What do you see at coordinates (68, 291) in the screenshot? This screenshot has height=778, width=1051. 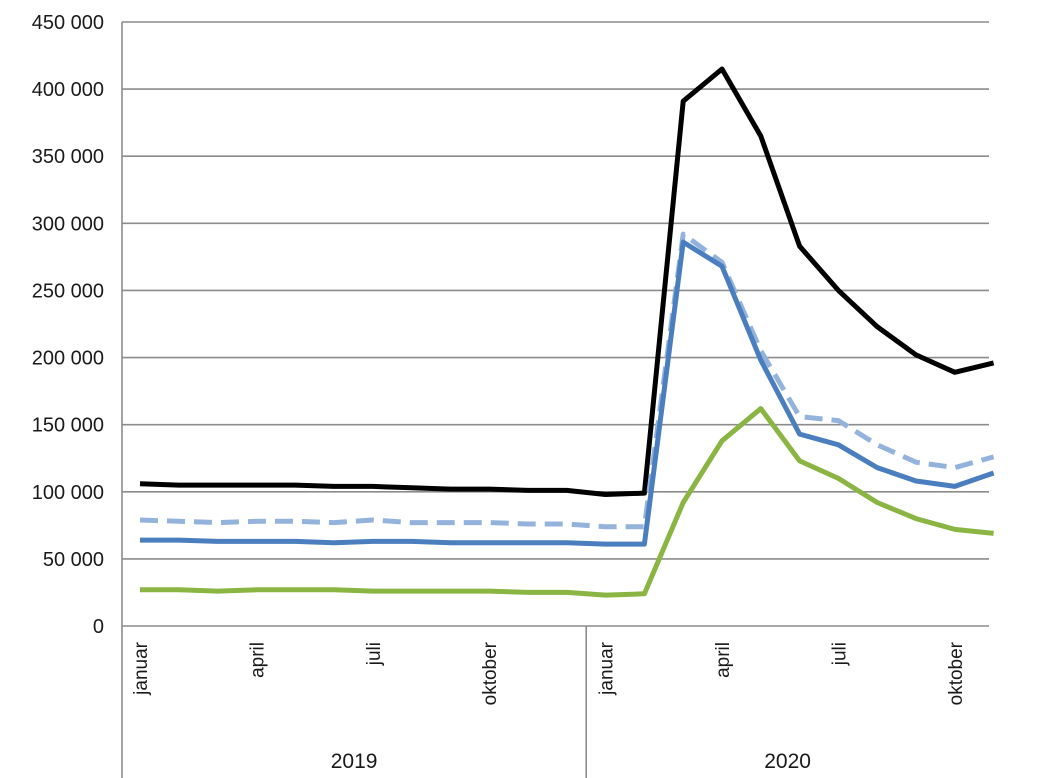 I see `y-tick-label: 250 000` at bounding box center [68, 291].